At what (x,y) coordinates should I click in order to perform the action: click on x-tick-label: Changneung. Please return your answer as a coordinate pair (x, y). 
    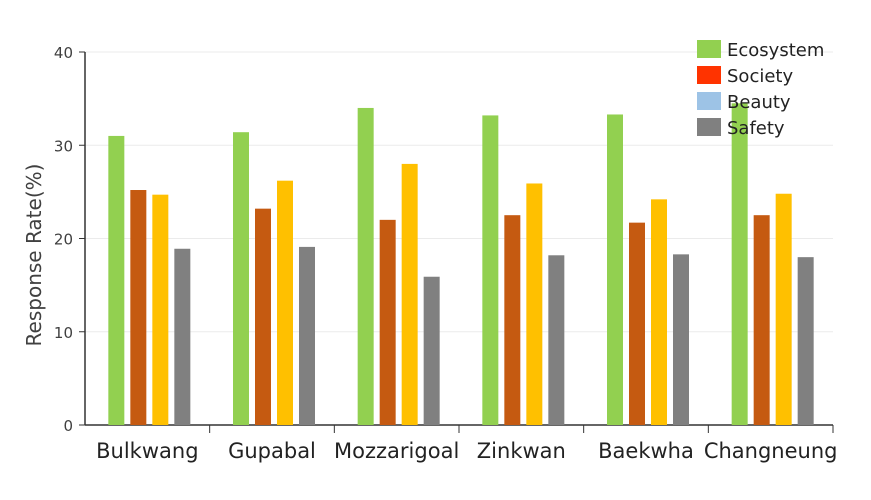
    Looking at the image, I should click on (771, 451).